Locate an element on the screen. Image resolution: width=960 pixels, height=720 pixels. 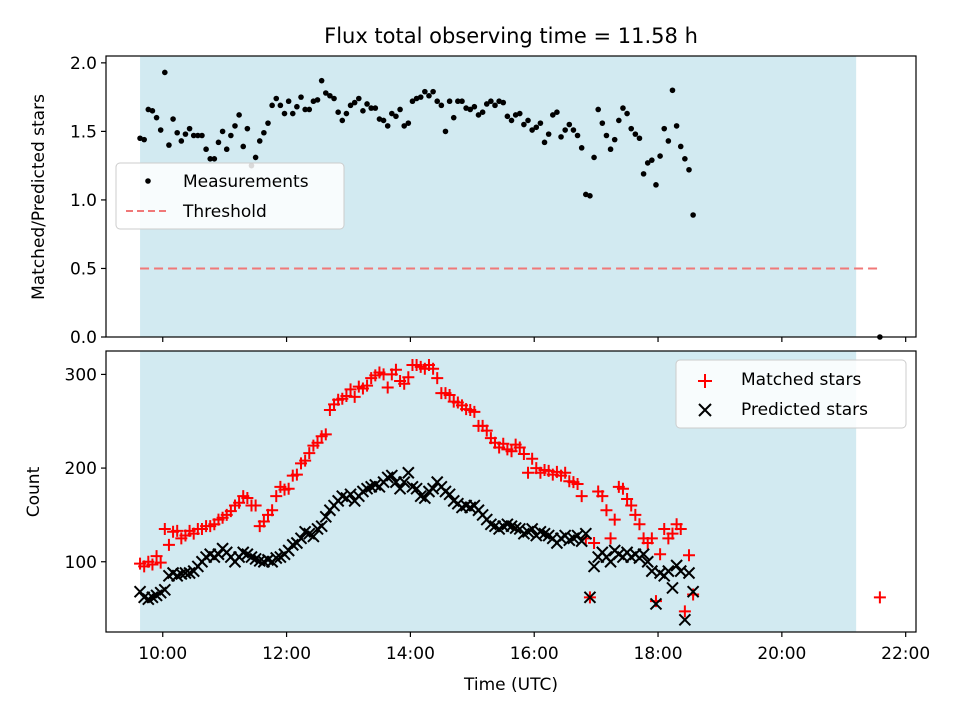
top-x-tick-marks is located at coordinates (534, 339).